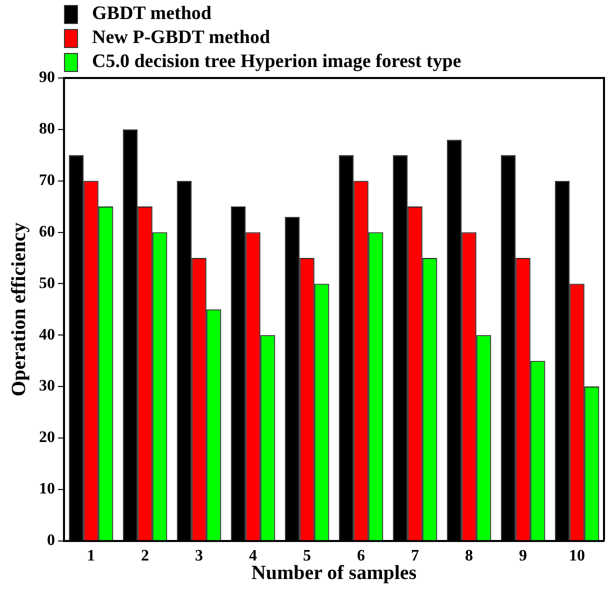  Describe the element at coordinates (47, 129) in the screenshot. I see `y-tick-label: 80` at that location.